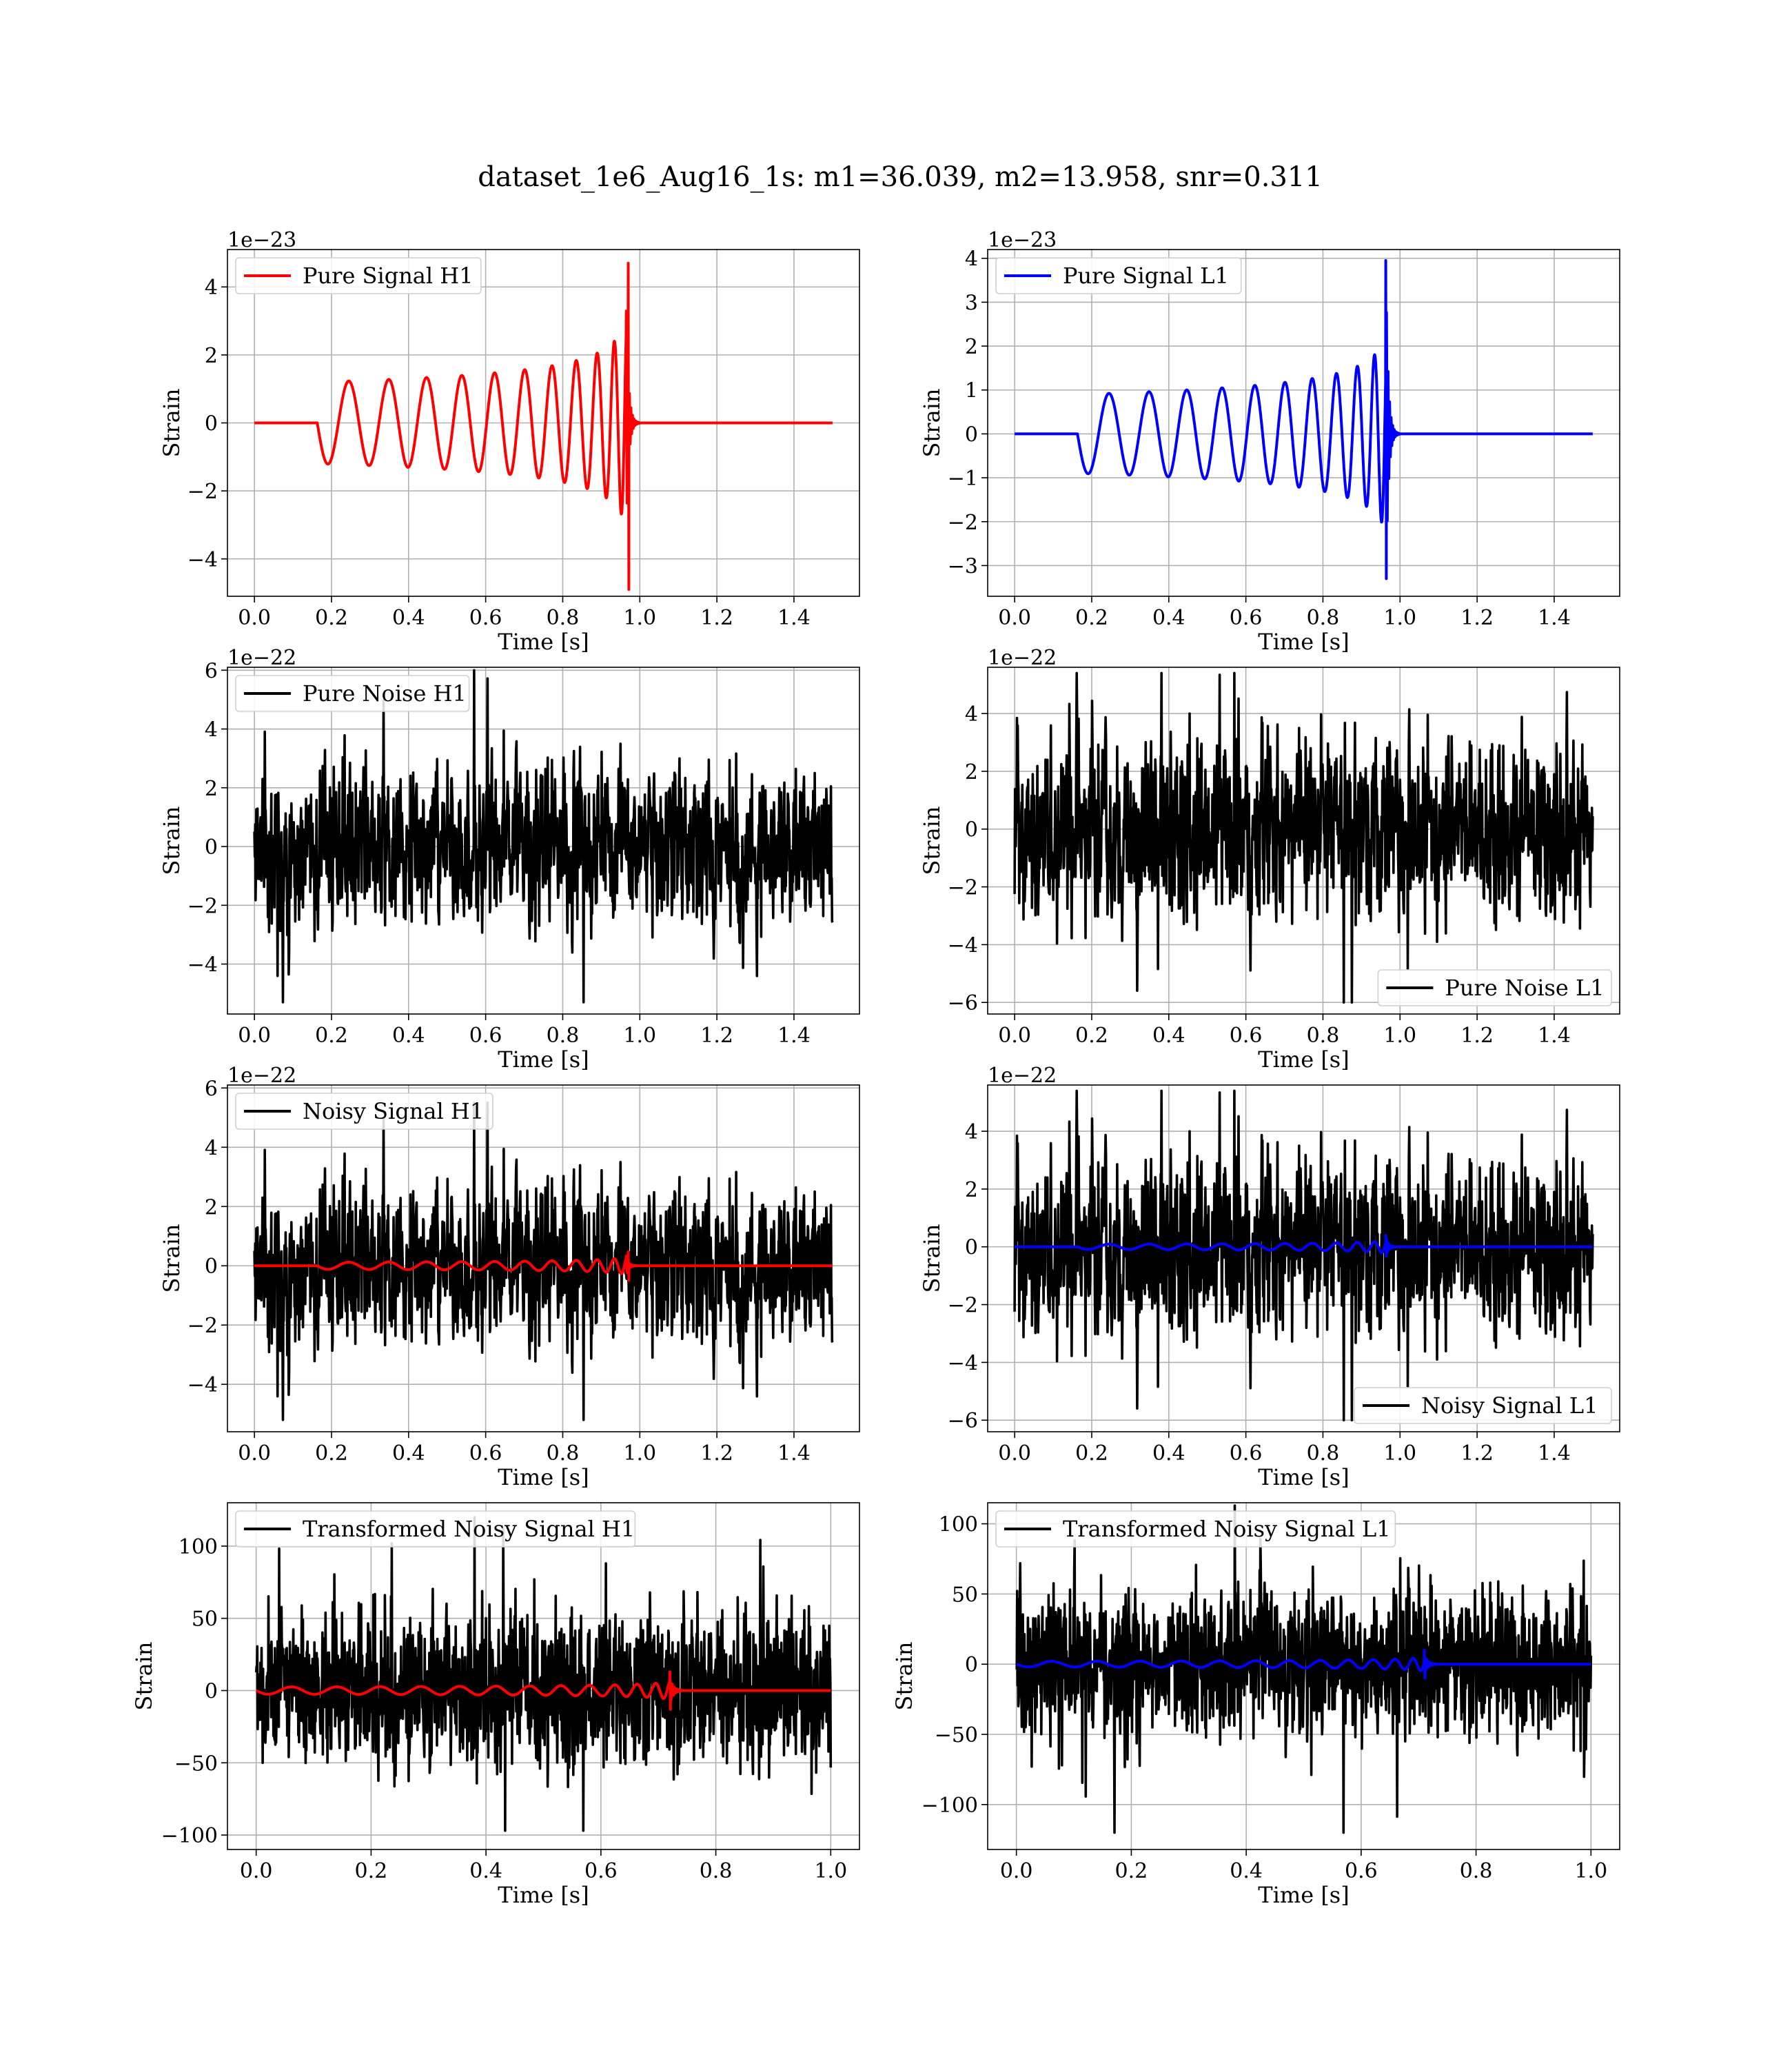  I want to click on legend-label: Pure Signal L1, so click(1146, 276).